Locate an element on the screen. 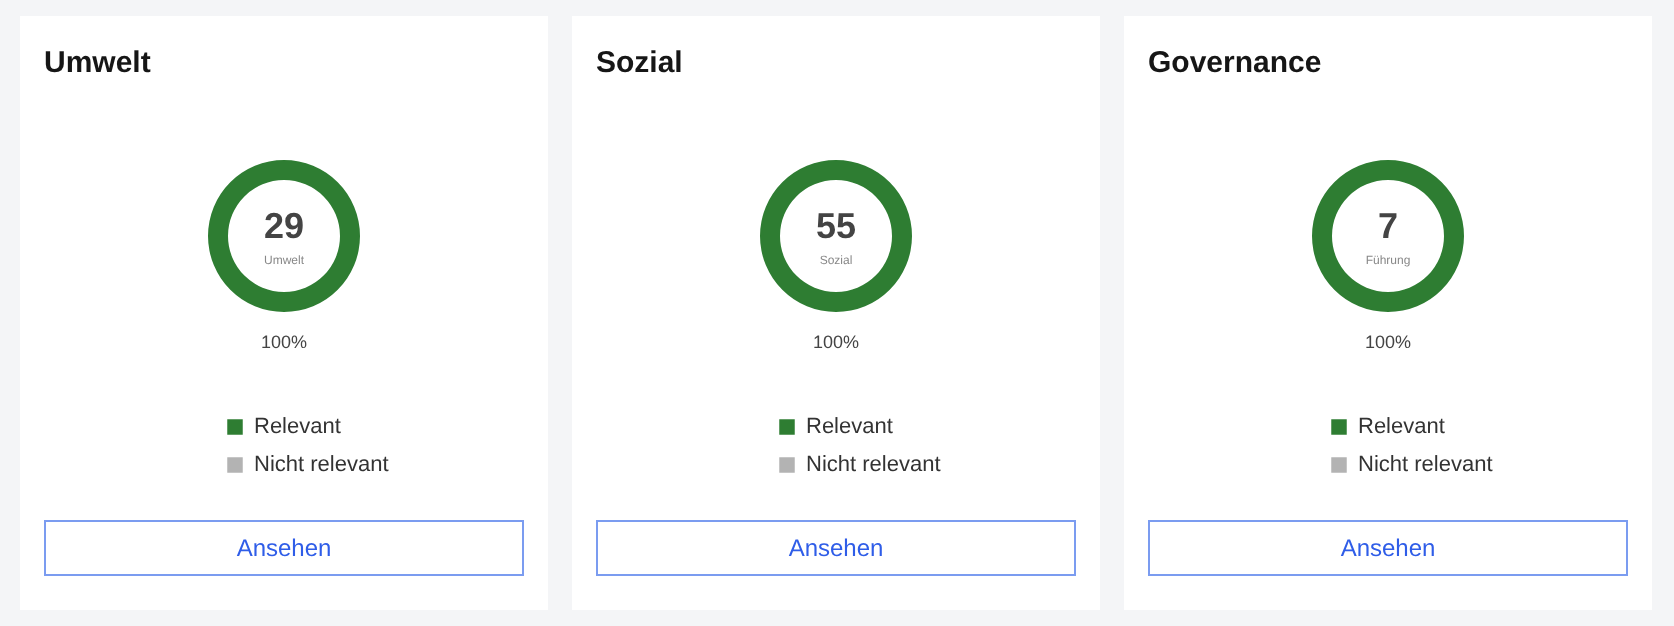  text: 7 is located at coordinates (1388, 226).